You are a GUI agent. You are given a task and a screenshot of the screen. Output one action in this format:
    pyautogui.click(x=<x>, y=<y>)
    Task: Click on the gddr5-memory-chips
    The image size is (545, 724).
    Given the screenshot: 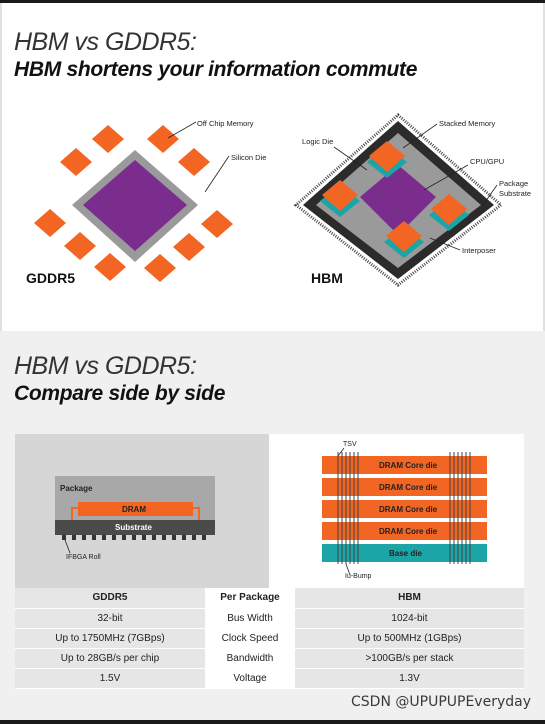 What is the action you would take?
    pyautogui.click(x=133, y=203)
    